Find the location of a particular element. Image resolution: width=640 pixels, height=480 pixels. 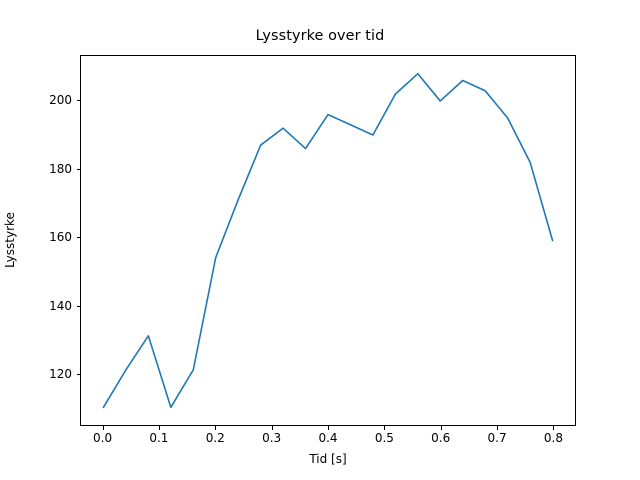

x-tick-label: 0.3 is located at coordinates (272, 438).